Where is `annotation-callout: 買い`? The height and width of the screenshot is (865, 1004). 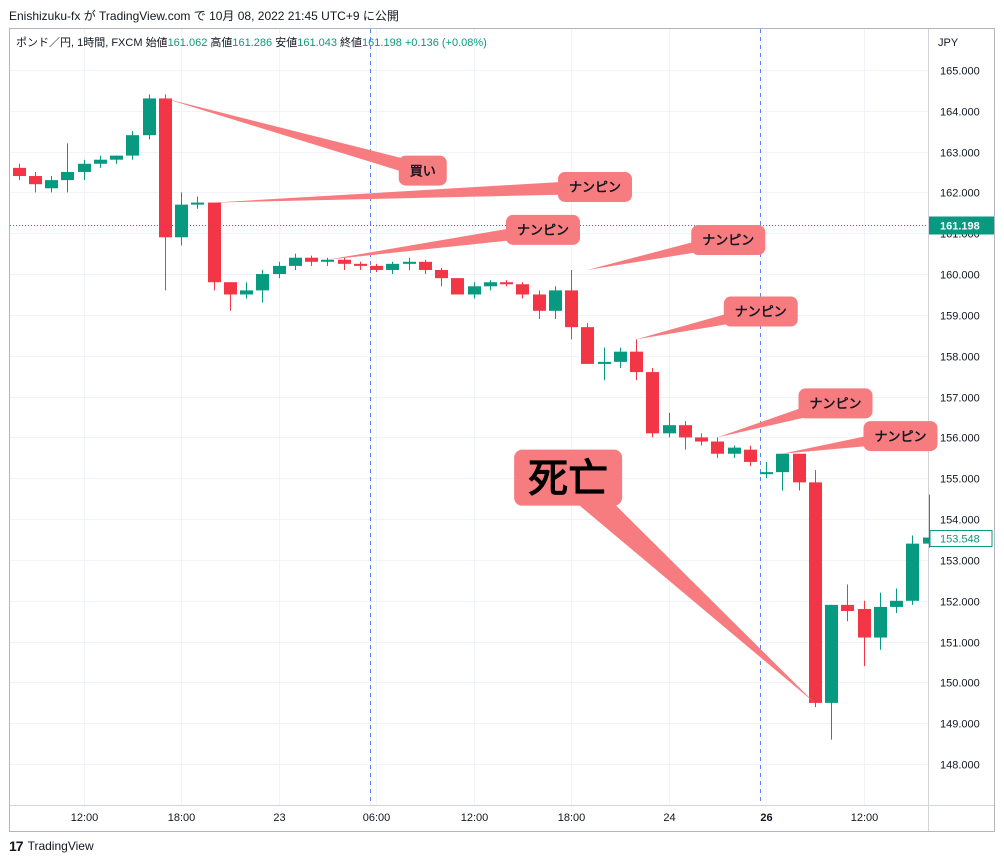
annotation-callout: 買い is located at coordinates (305, 142).